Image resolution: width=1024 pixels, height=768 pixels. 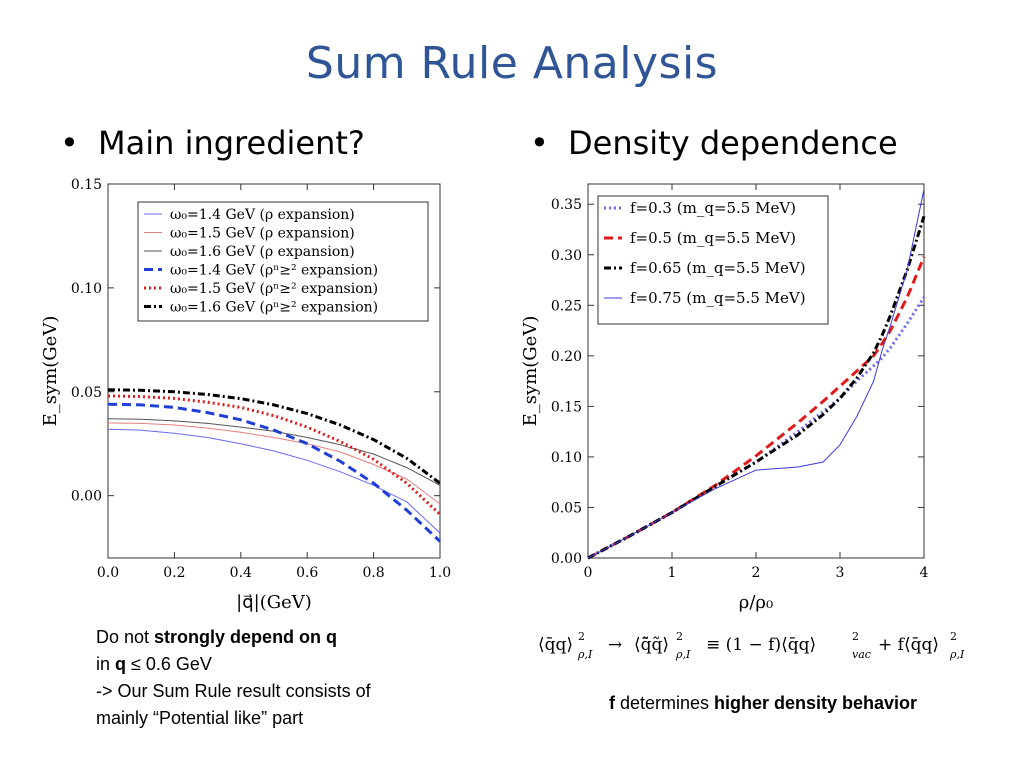 I want to click on x-tick-label: 0.8, so click(x=373, y=573).